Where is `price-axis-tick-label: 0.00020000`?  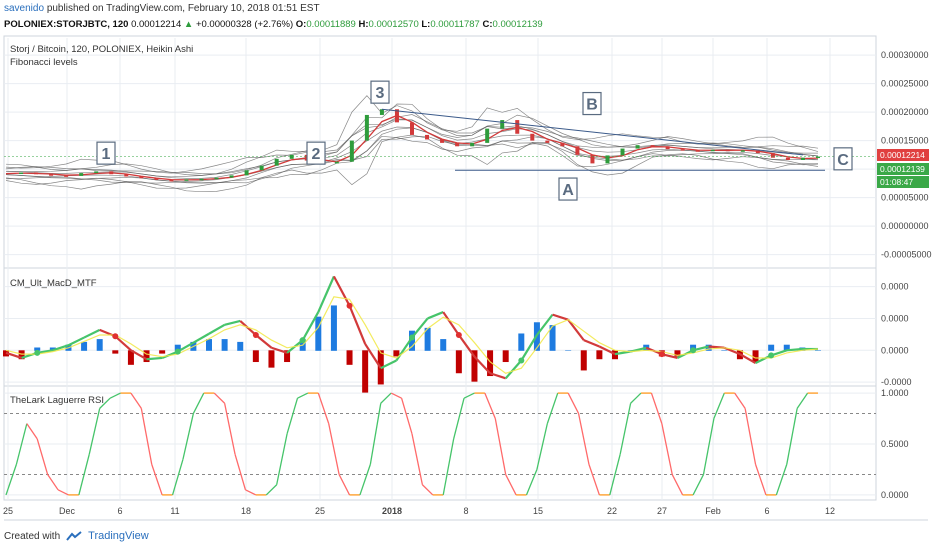 price-axis-tick-label: 0.00020000 is located at coordinates (905, 112).